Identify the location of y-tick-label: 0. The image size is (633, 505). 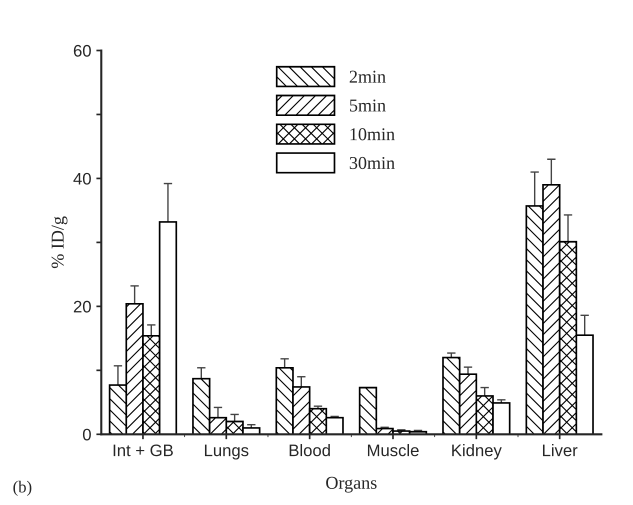
(86, 434).